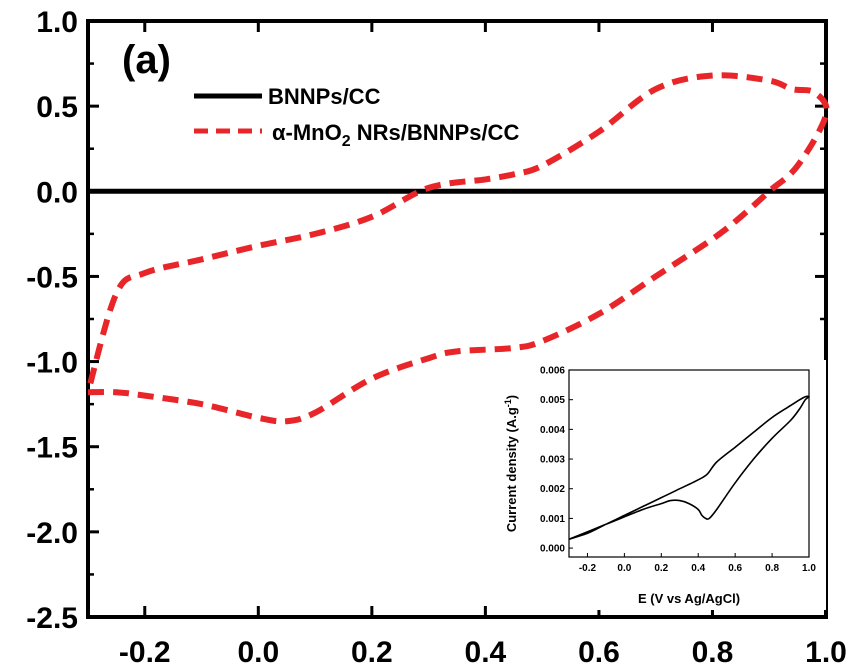  What do you see at coordinates (809, 568) in the screenshot?
I see `inset-x-tick-label: 1.0` at bounding box center [809, 568].